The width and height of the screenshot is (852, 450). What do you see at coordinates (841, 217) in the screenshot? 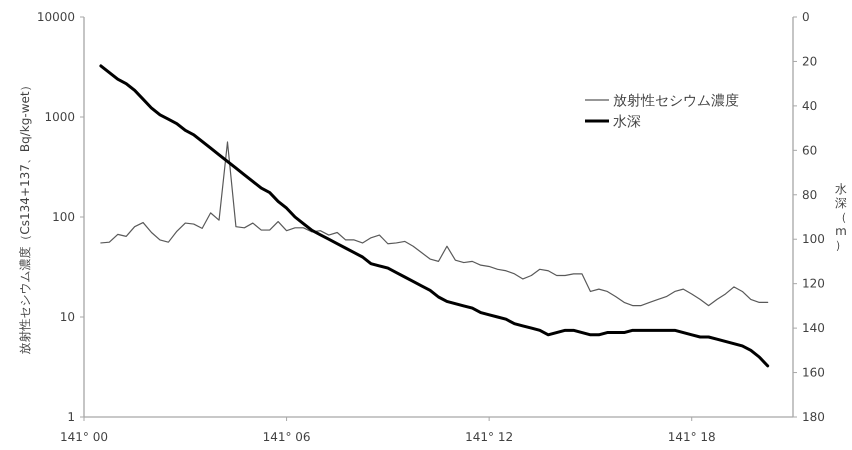
I see `y2-axis-title: 水深（m）` at bounding box center [841, 217].